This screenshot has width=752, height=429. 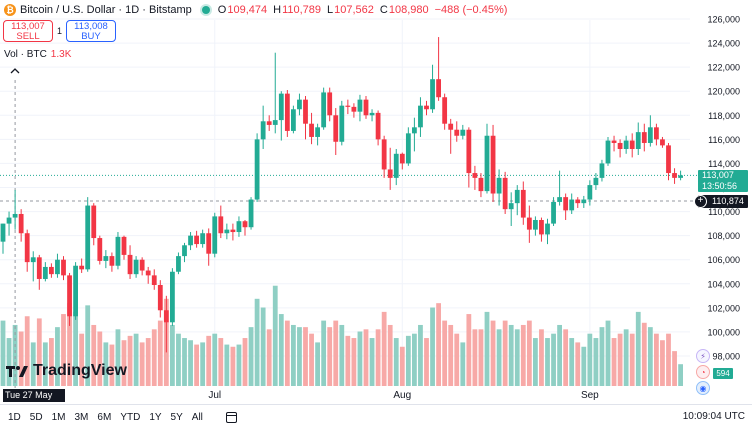 I want to click on range-button-all: All, so click(x=197, y=417).